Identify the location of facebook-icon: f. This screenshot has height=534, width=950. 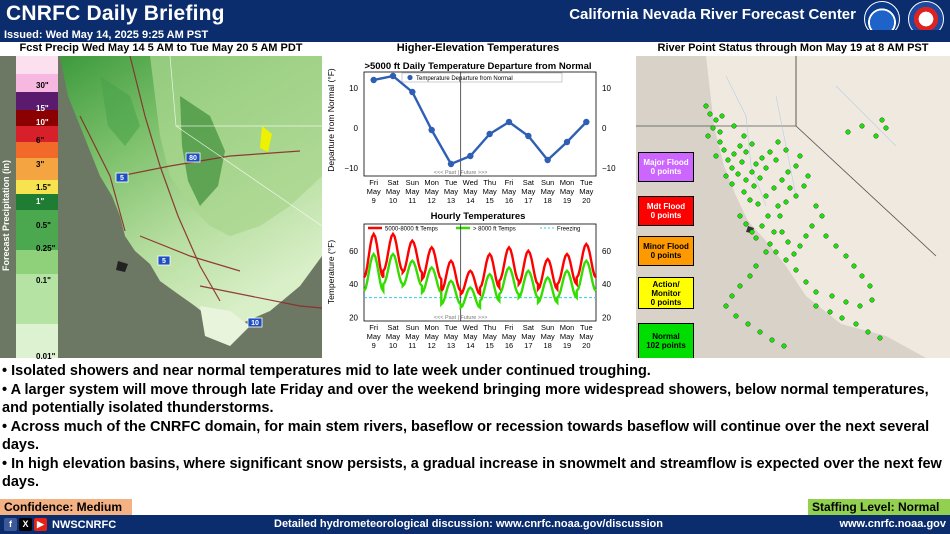
(10, 524).